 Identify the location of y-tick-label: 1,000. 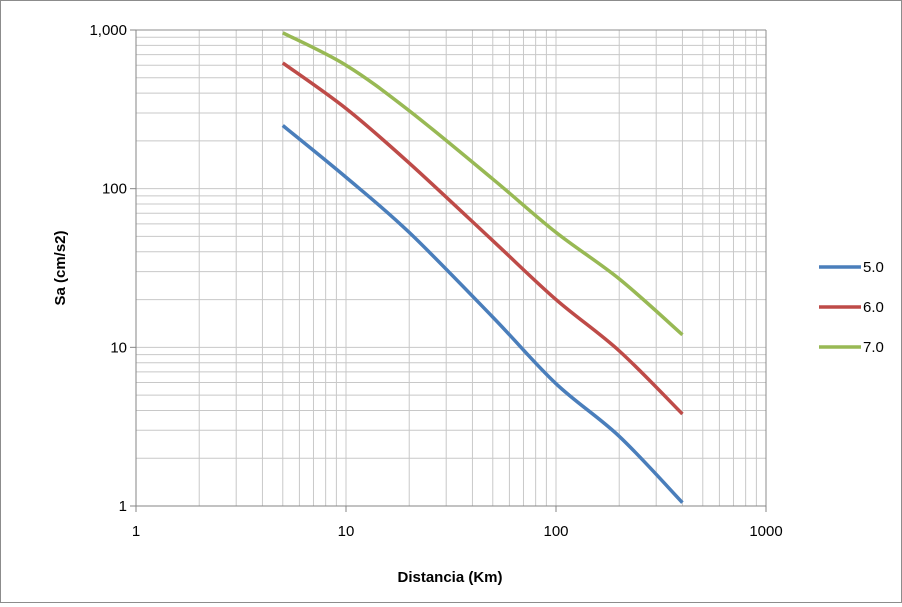
(108, 30).